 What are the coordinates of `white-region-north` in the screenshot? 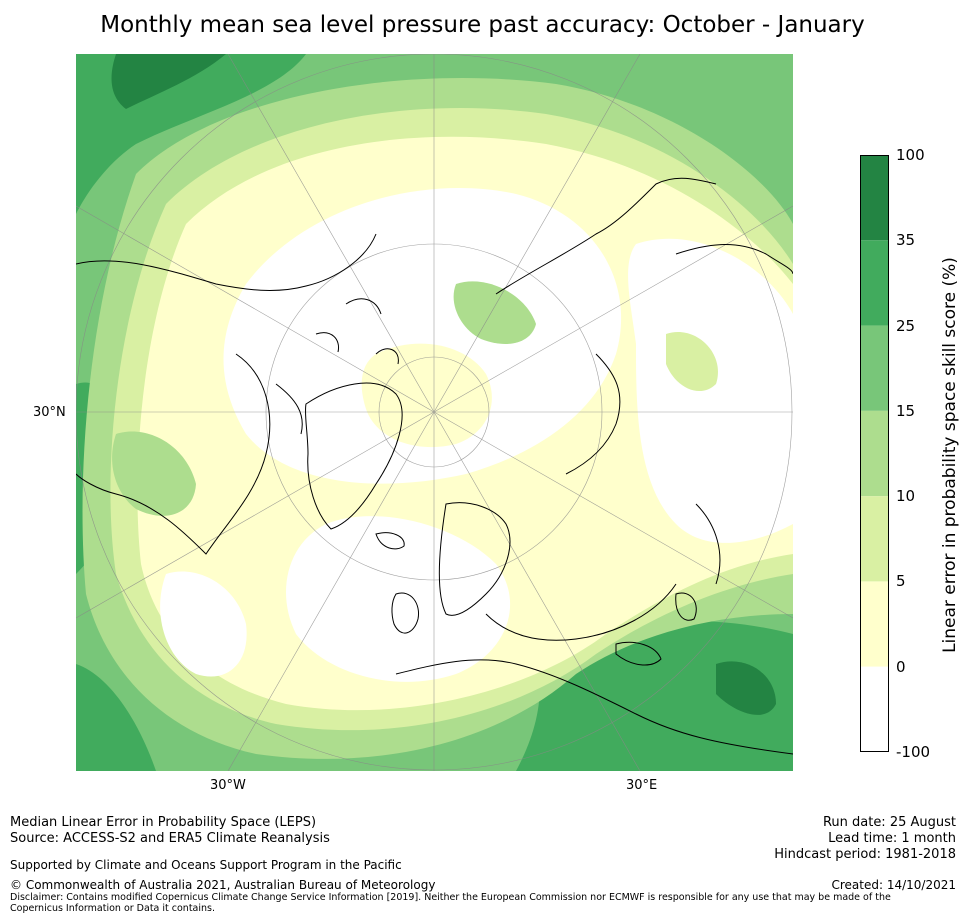 It's located at (422, 336).